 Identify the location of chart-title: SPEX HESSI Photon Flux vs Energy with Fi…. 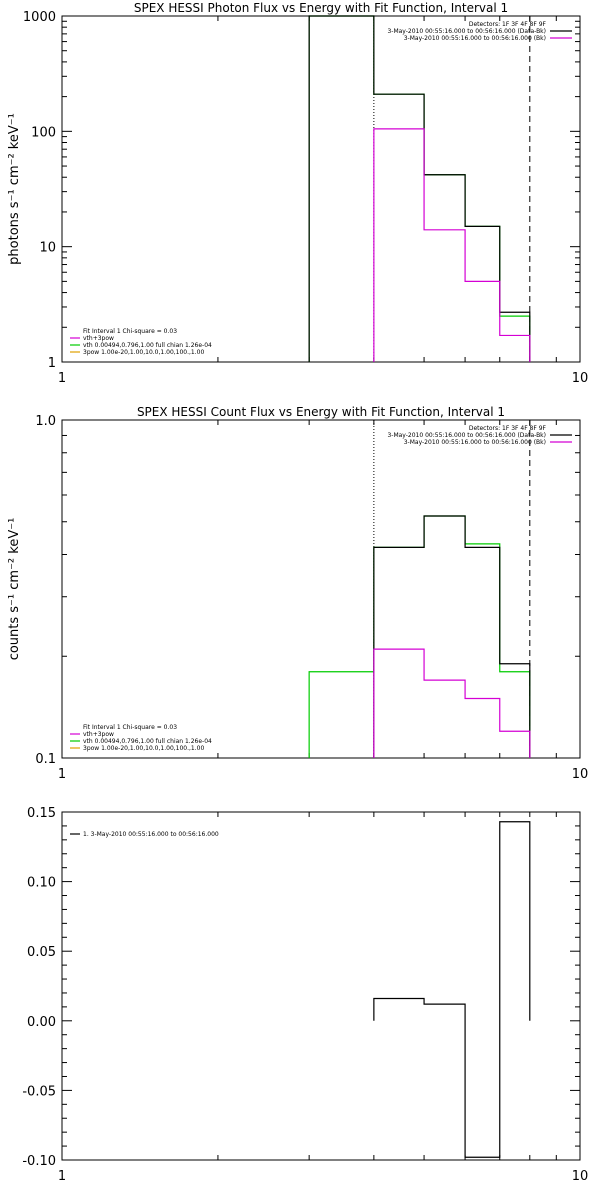
(321, 8).